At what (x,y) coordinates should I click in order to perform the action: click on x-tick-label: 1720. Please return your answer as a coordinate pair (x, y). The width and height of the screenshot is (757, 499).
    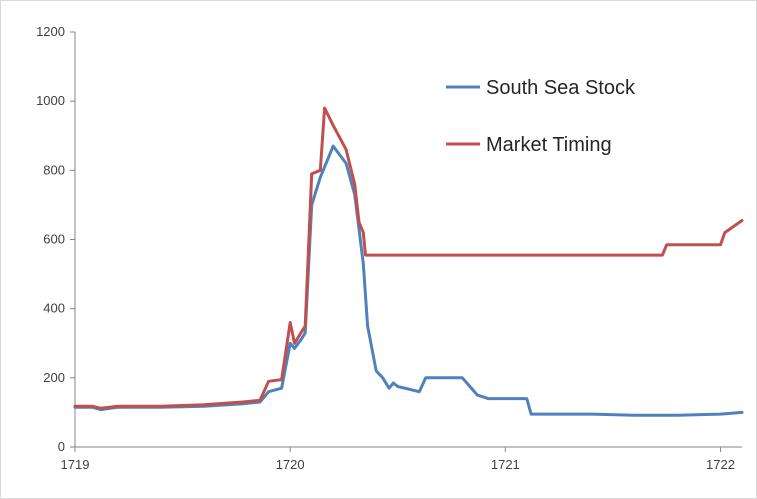
    Looking at the image, I should click on (290, 464).